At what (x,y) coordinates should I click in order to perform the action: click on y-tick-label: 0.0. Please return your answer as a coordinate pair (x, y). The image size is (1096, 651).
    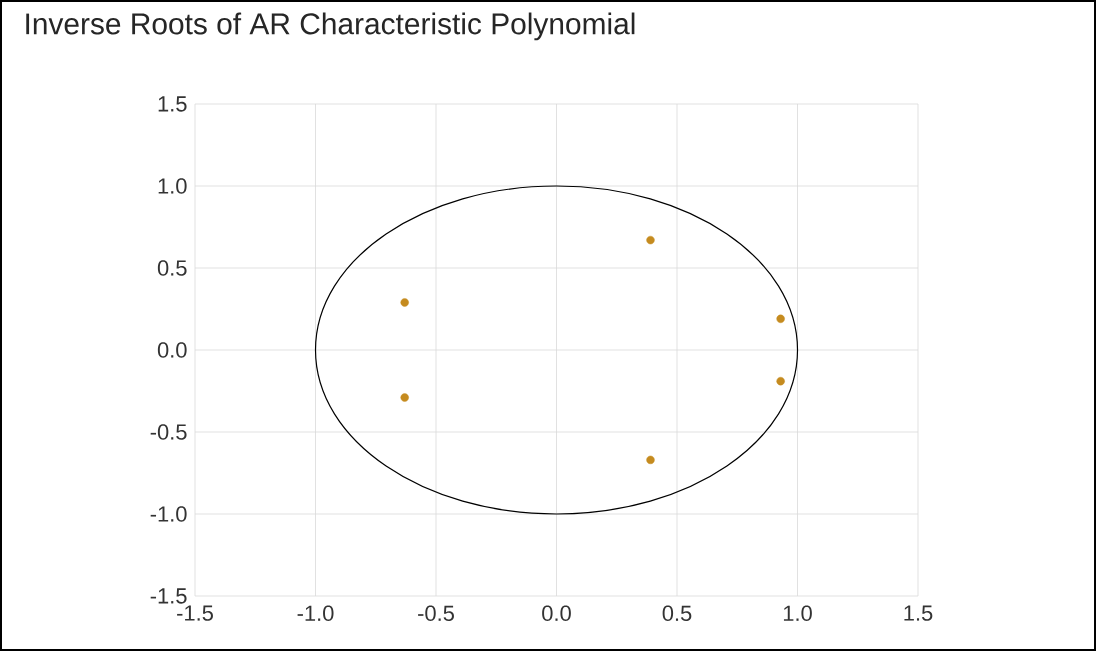
    Looking at the image, I should click on (172, 350).